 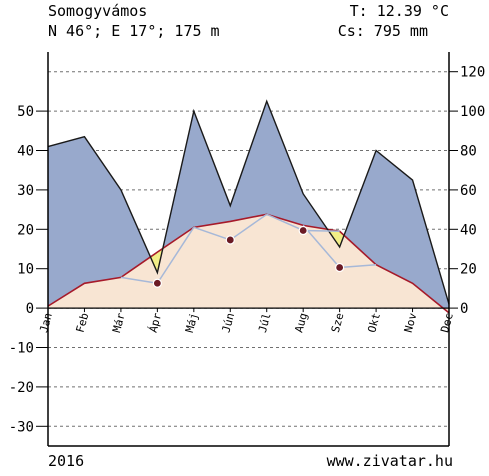 I want to click on annual-temperature: T: 12.39 °C, so click(x=399, y=11).